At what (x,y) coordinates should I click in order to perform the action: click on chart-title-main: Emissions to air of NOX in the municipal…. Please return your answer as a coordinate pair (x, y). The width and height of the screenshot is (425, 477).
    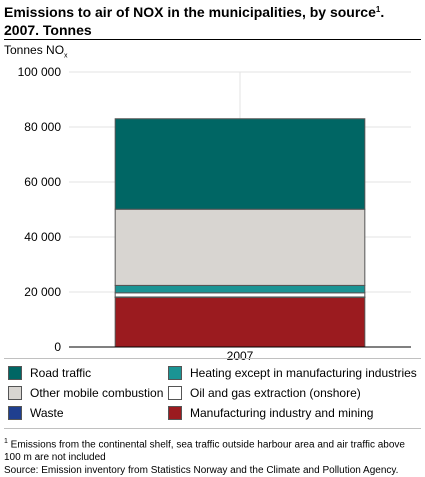
    Looking at the image, I should click on (190, 12).